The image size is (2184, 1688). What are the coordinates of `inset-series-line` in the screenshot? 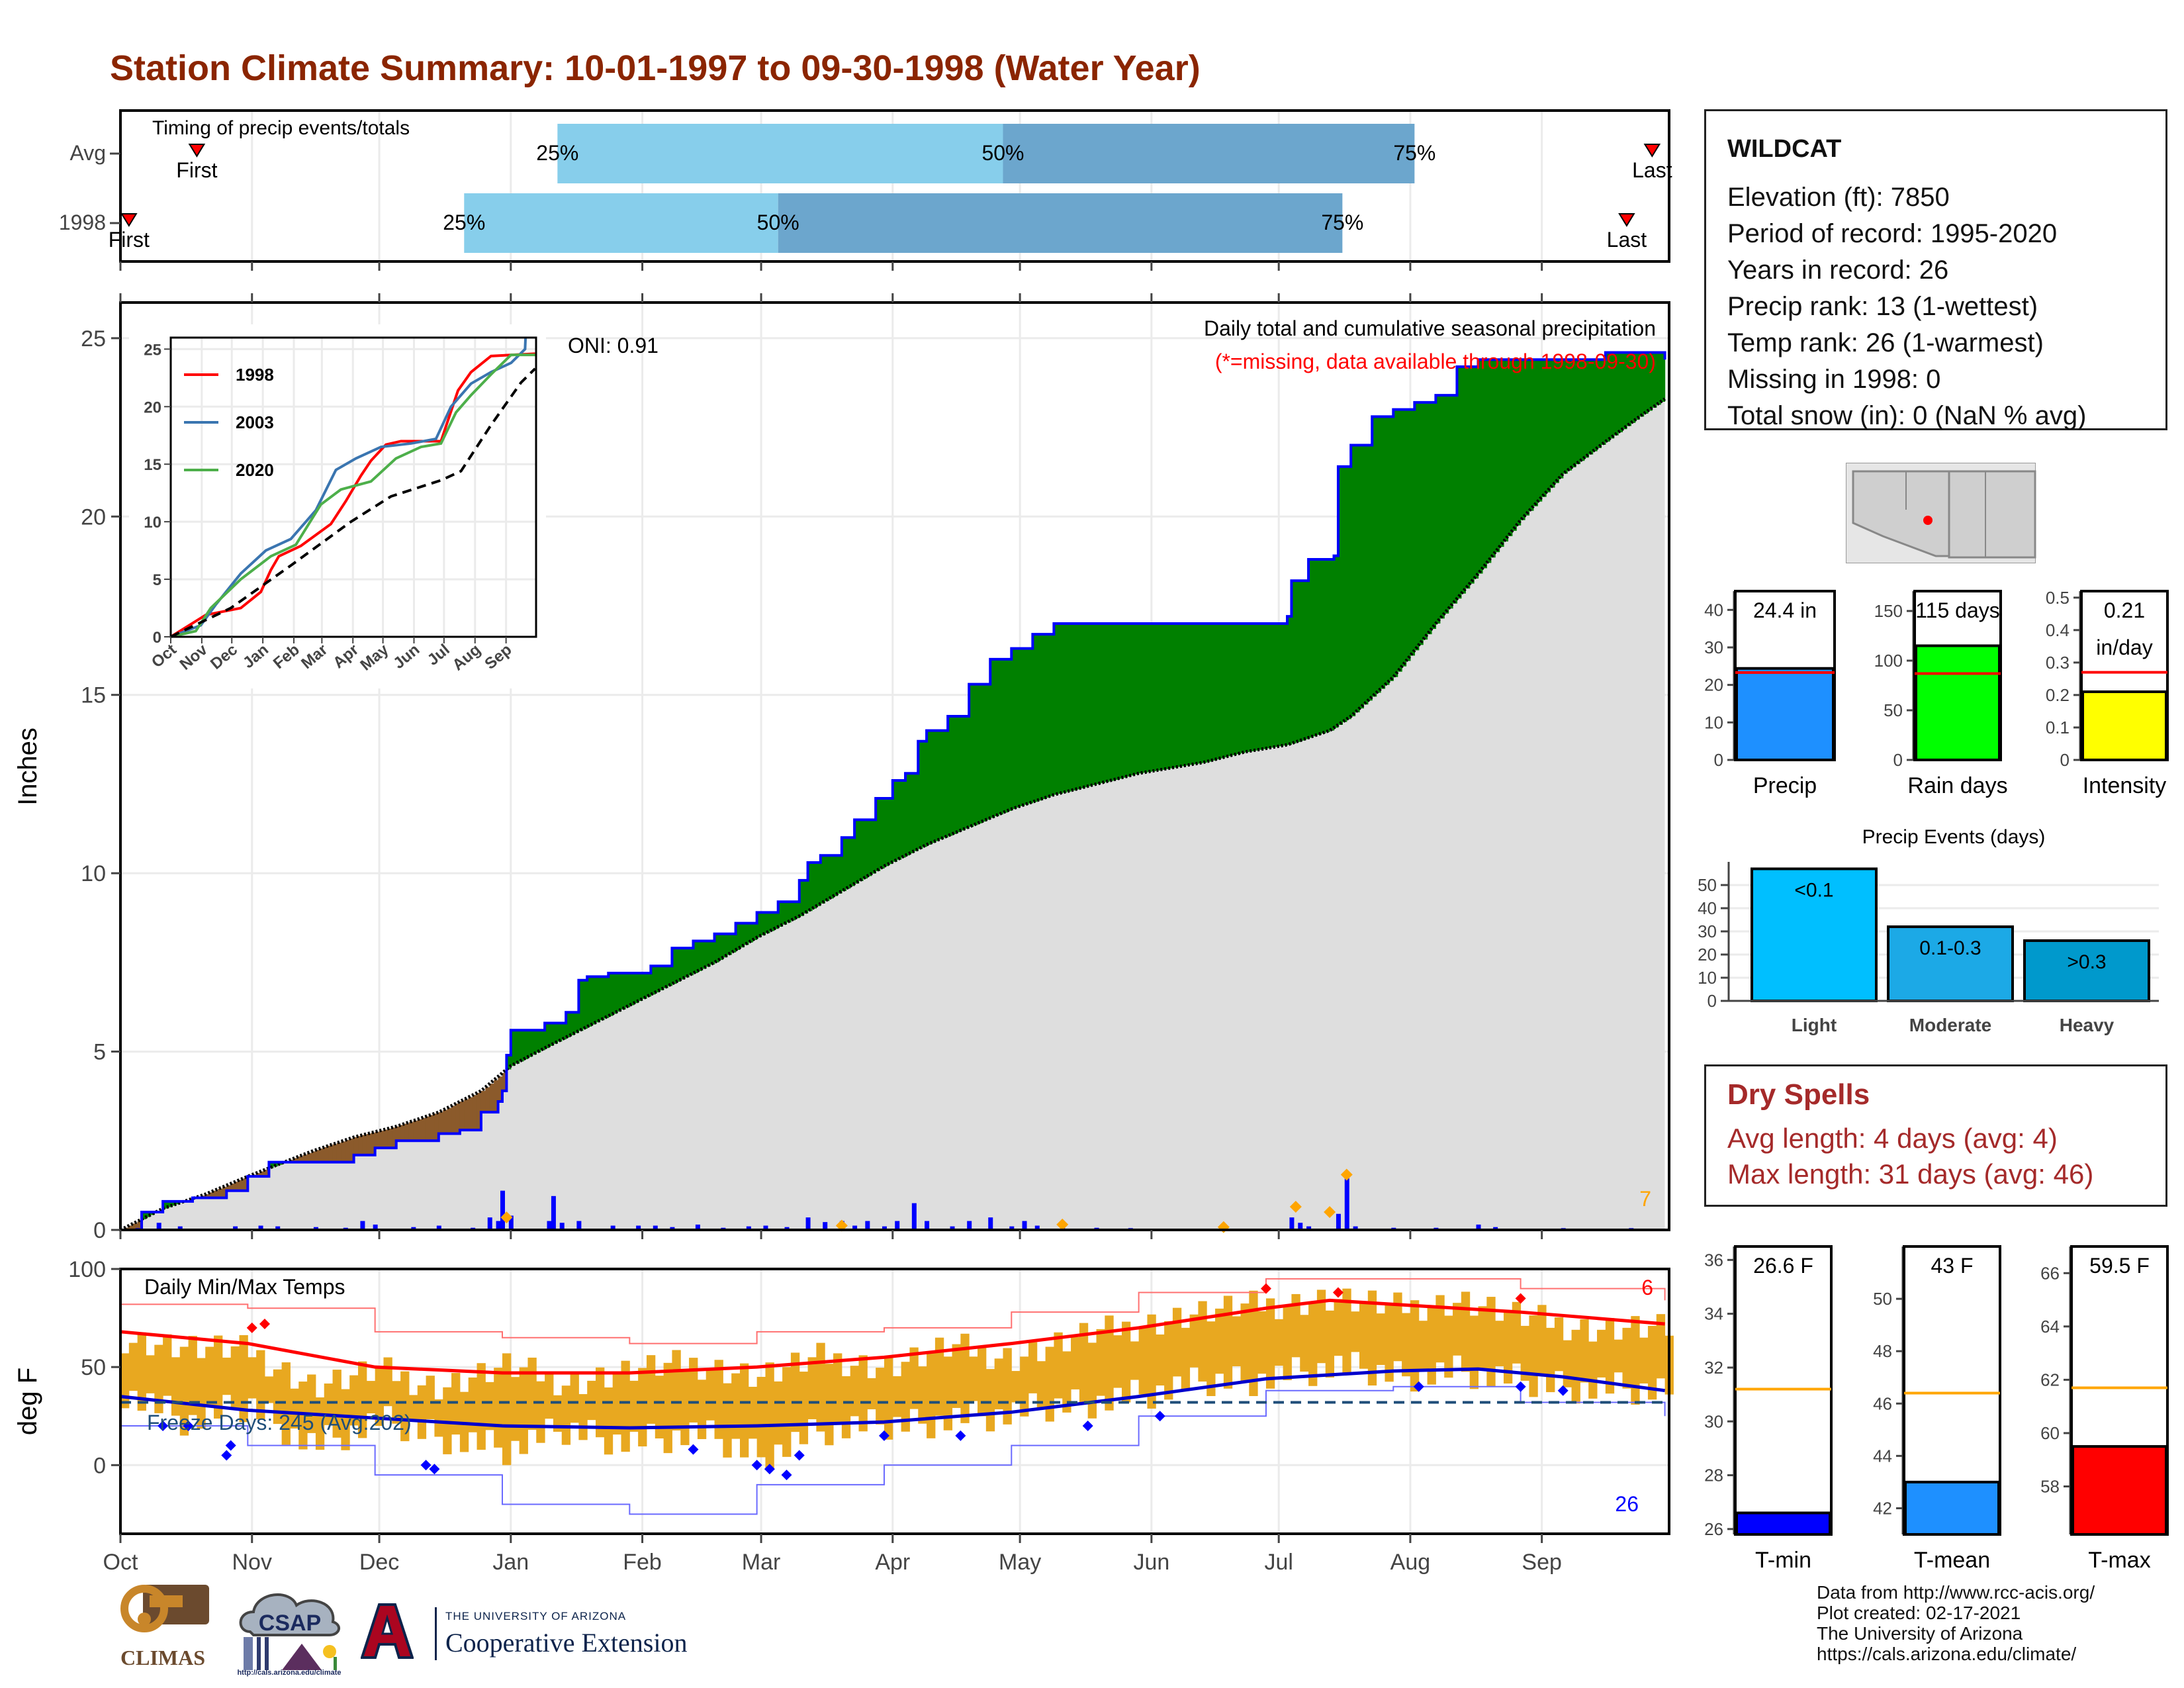 It's located at (353, 495).